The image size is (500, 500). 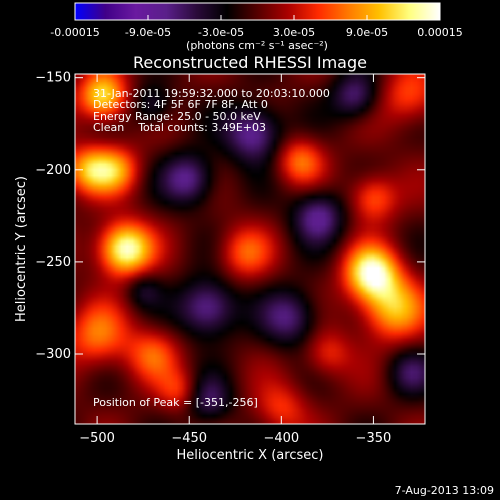 What do you see at coordinates (250, 62) in the screenshot?
I see `chart-title: Reconstructed RHESSI Image` at bounding box center [250, 62].